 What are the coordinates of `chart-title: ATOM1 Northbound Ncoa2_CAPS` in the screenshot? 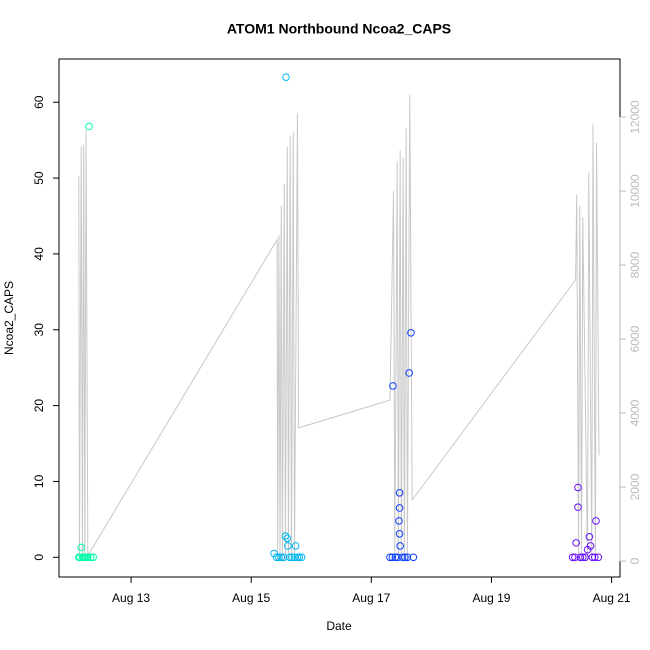 It's located at (339, 29).